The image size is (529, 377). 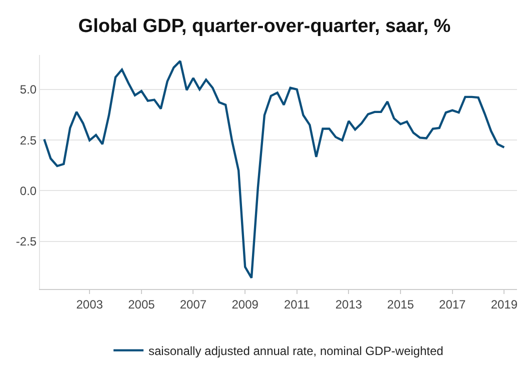 What do you see at coordinates (348, 304) in the screenshot?
I see `x-tick-label: 2013` at bounding box center [348, 304].